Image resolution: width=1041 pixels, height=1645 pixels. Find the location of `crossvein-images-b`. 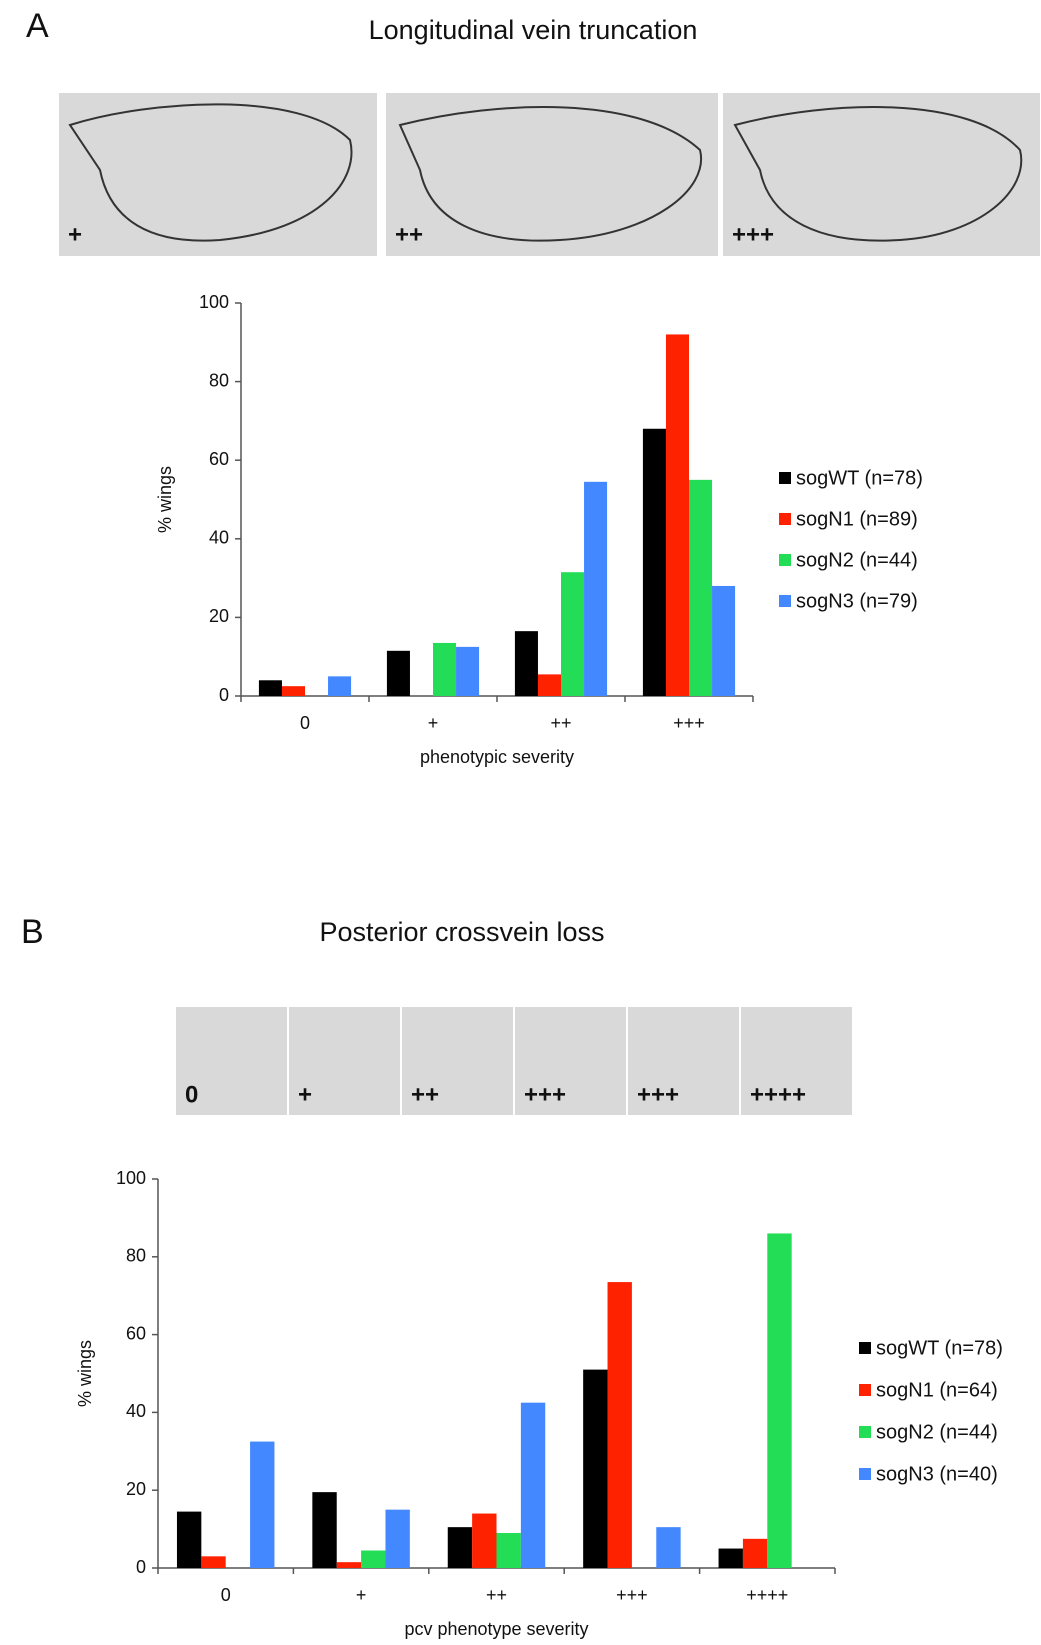

crossvein-images-b is located at coordinates (514, 1061).